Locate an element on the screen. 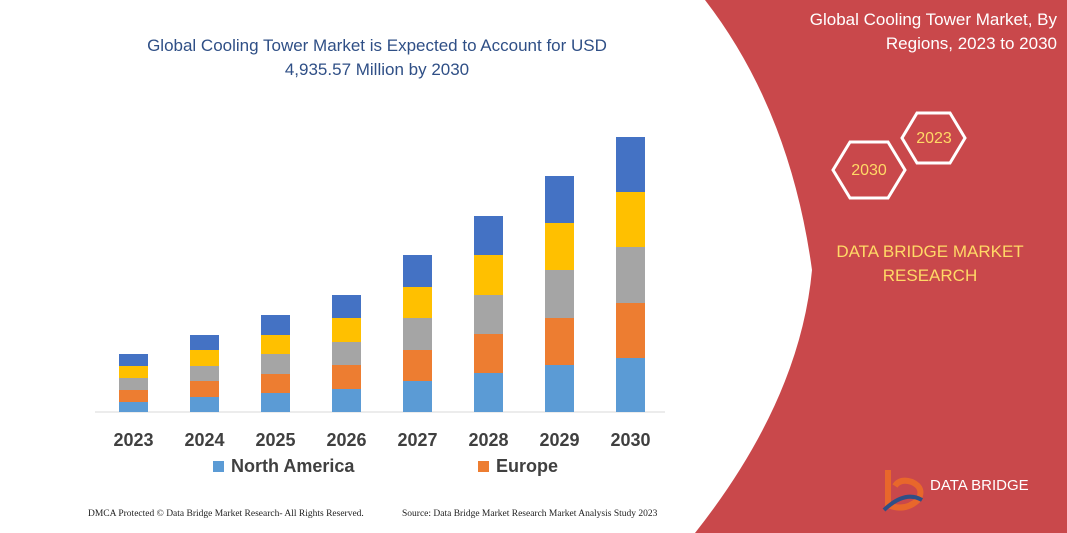 This screenshot has height=533, width=1067. logo-text: DATA BRIDGE is located at coordinates (979, 485).